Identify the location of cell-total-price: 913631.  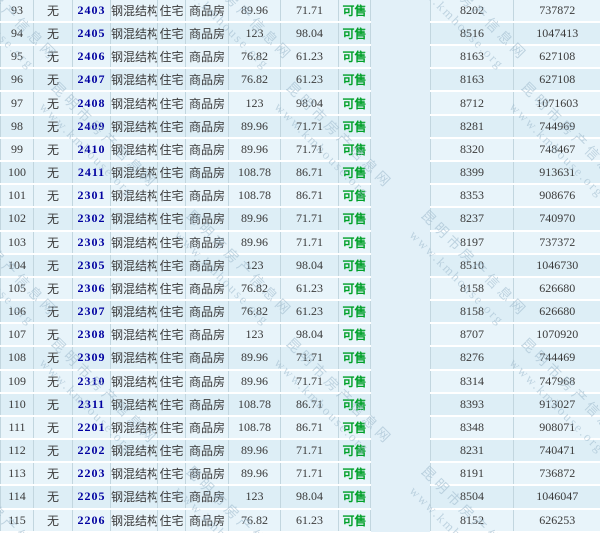
(556, 173).